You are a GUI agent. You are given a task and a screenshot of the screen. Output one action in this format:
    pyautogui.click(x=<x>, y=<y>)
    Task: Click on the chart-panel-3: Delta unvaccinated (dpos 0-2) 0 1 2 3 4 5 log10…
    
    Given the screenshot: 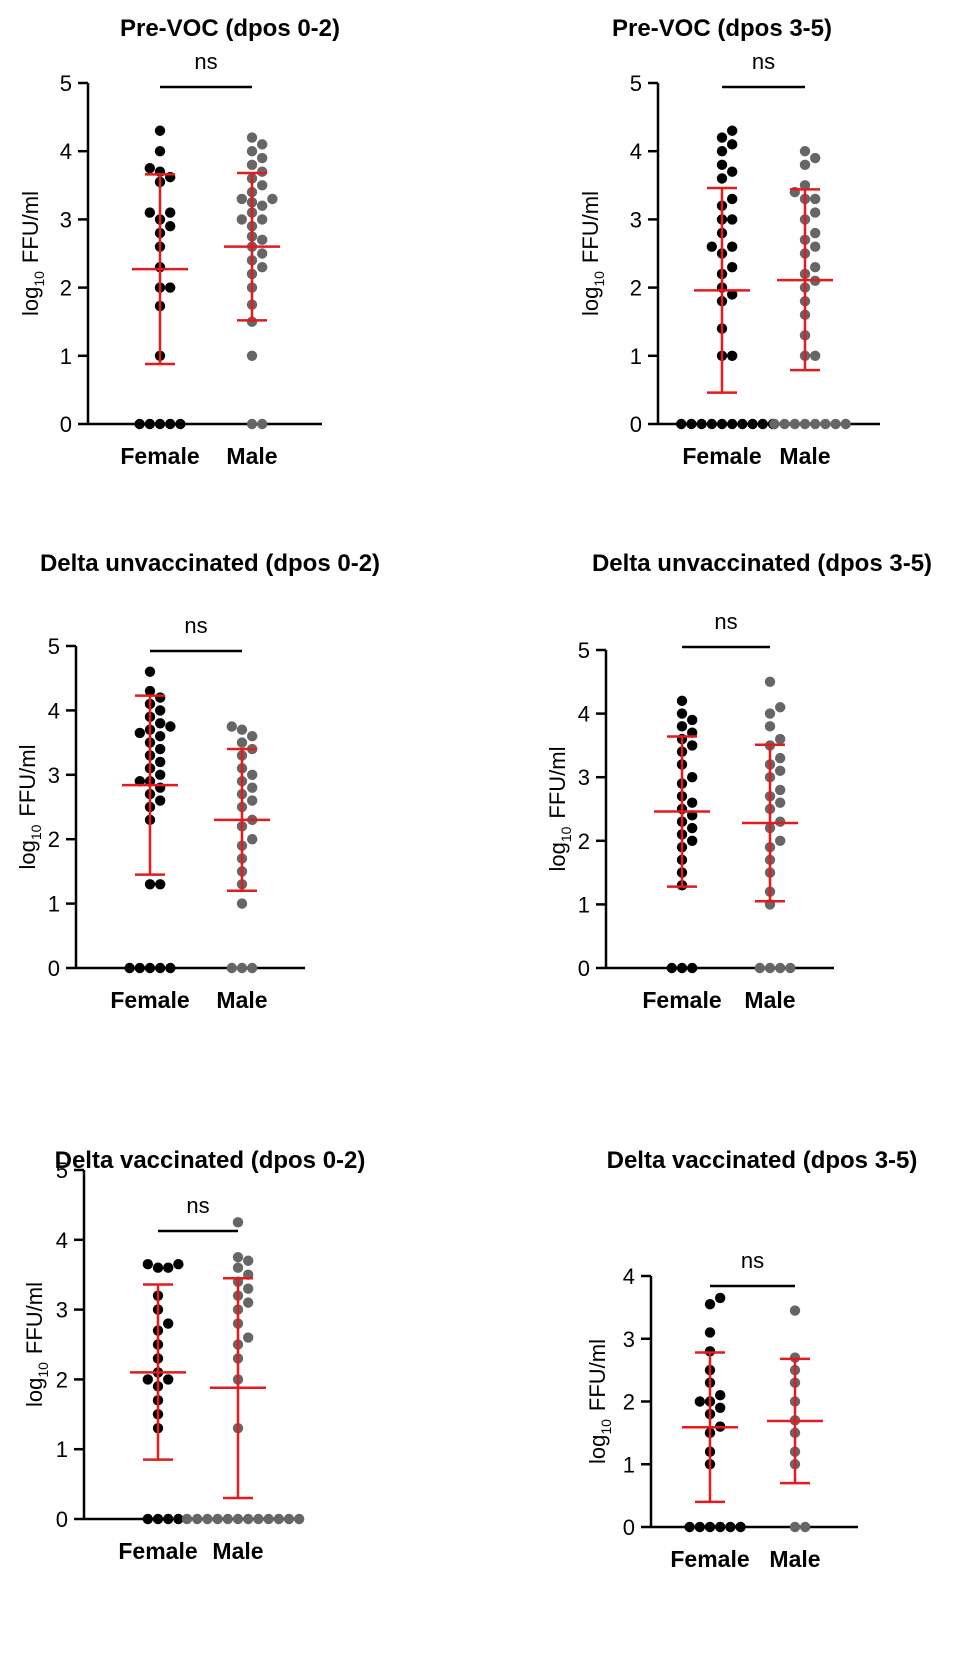 What is the action you would take?
    pyautogui.click(x=197, y=781)
    